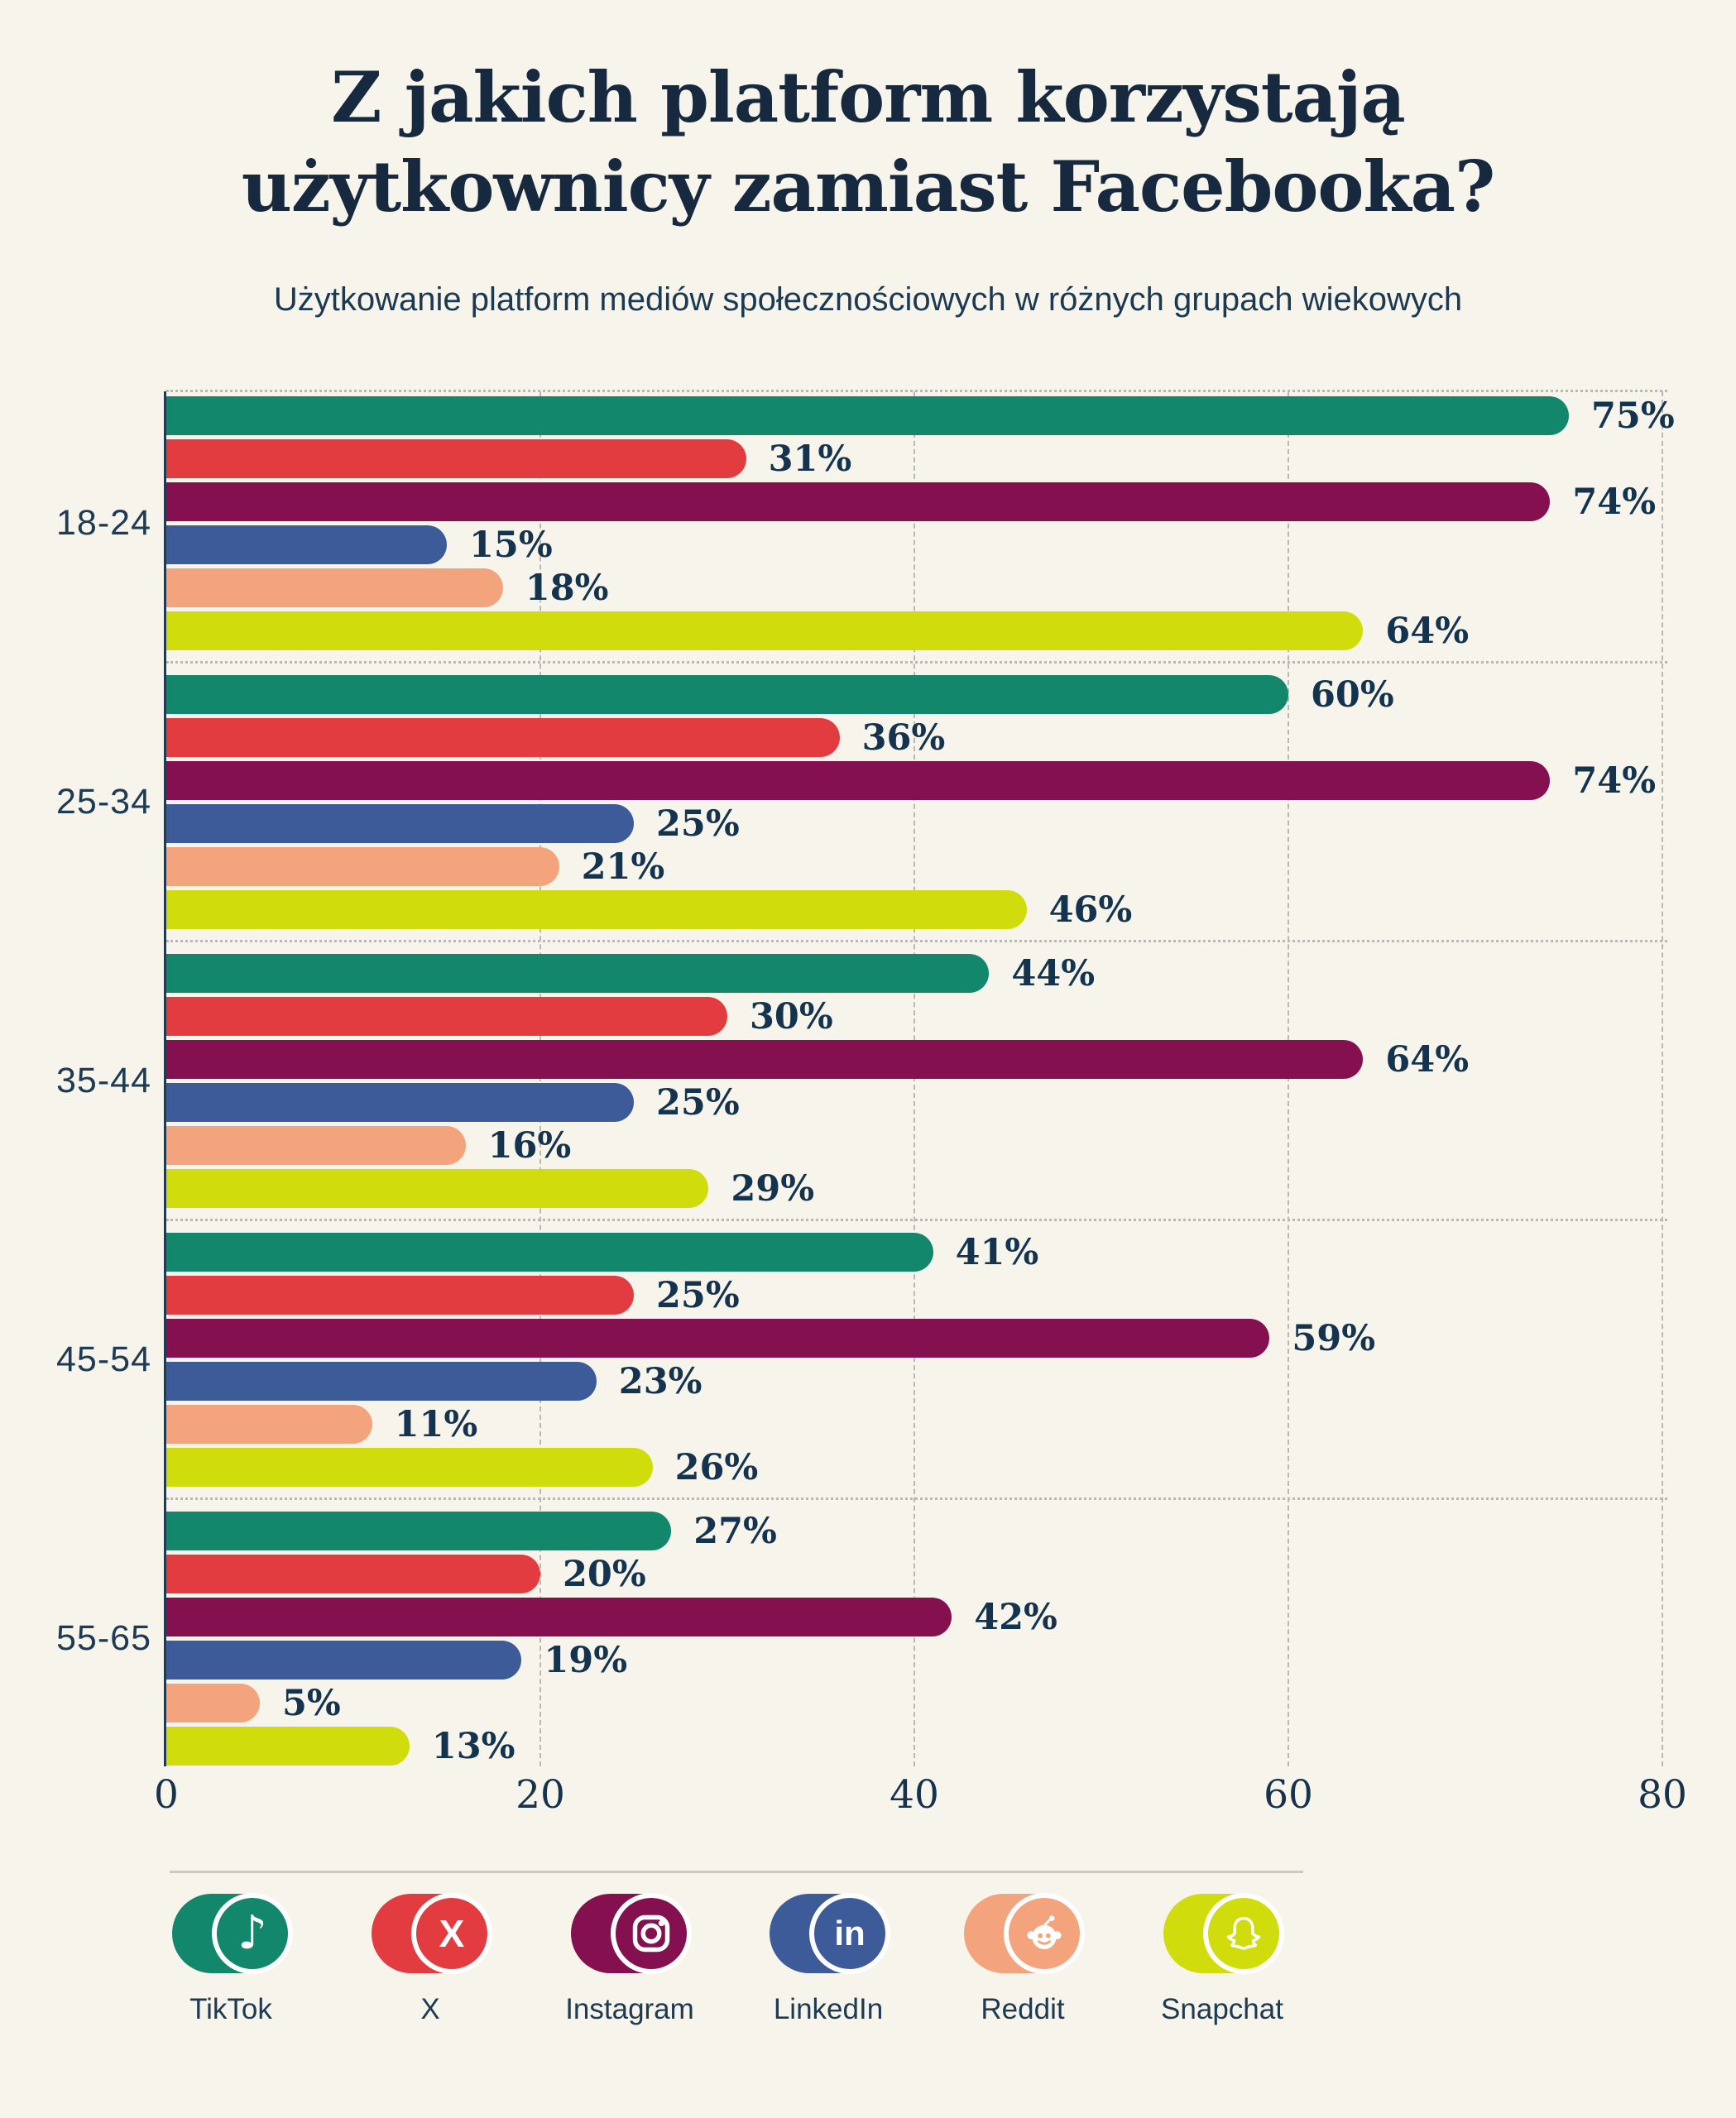  I want to click on legend-label: Reddit, so click(1023, 2009).